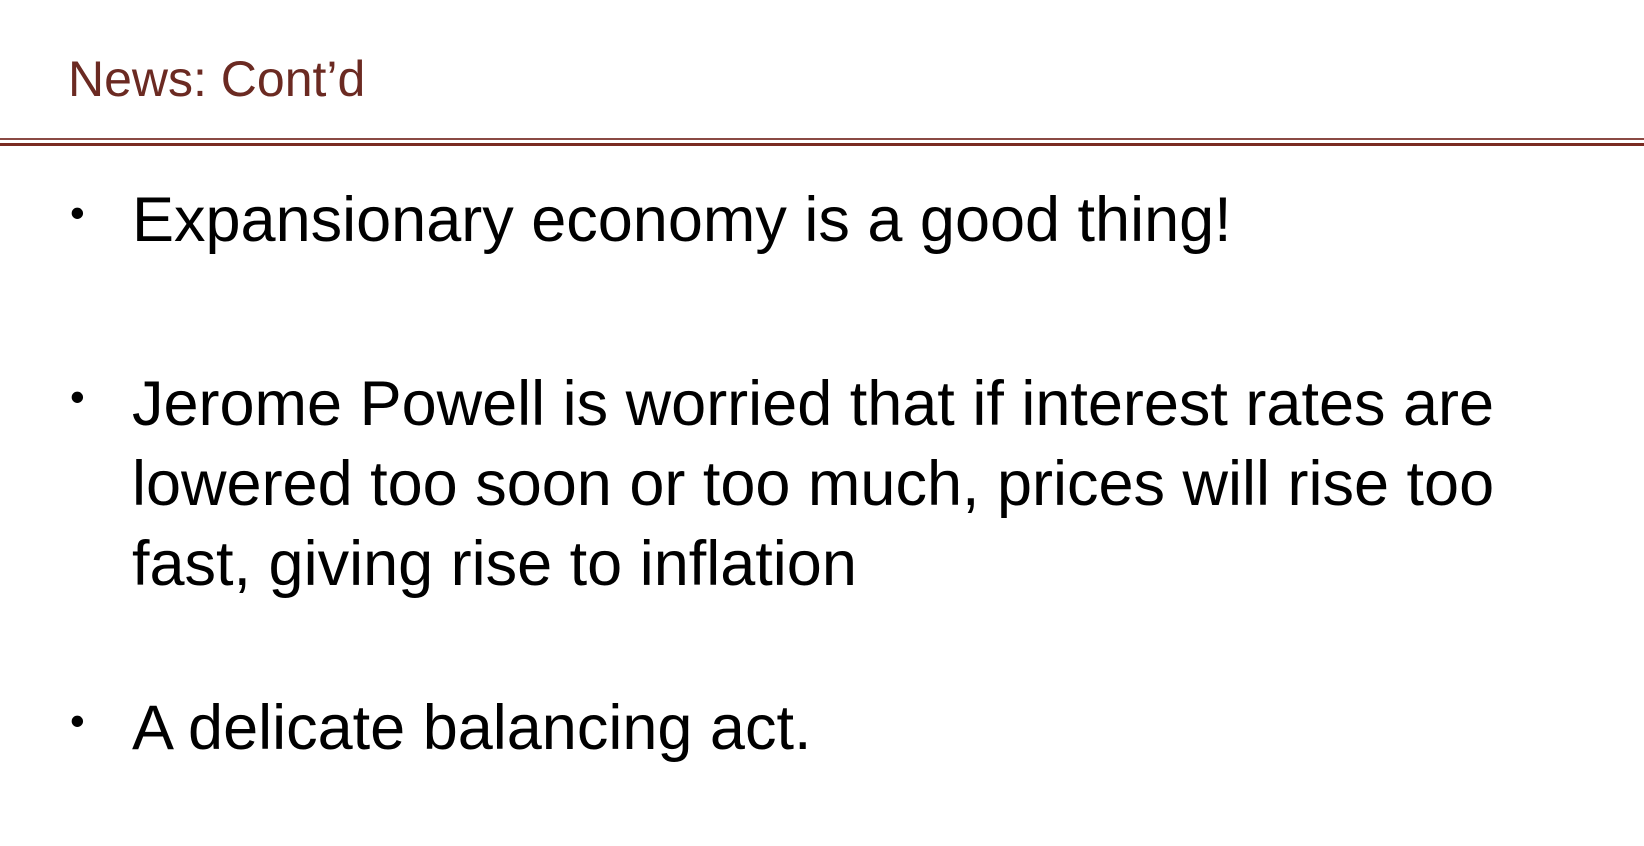 Image resolution: width=1644 pixels, height=846 pixels. Describe the element at coordinates (472, 728) in the screenshot. I see `bullet-text: A delicate balancing act.` at that location.